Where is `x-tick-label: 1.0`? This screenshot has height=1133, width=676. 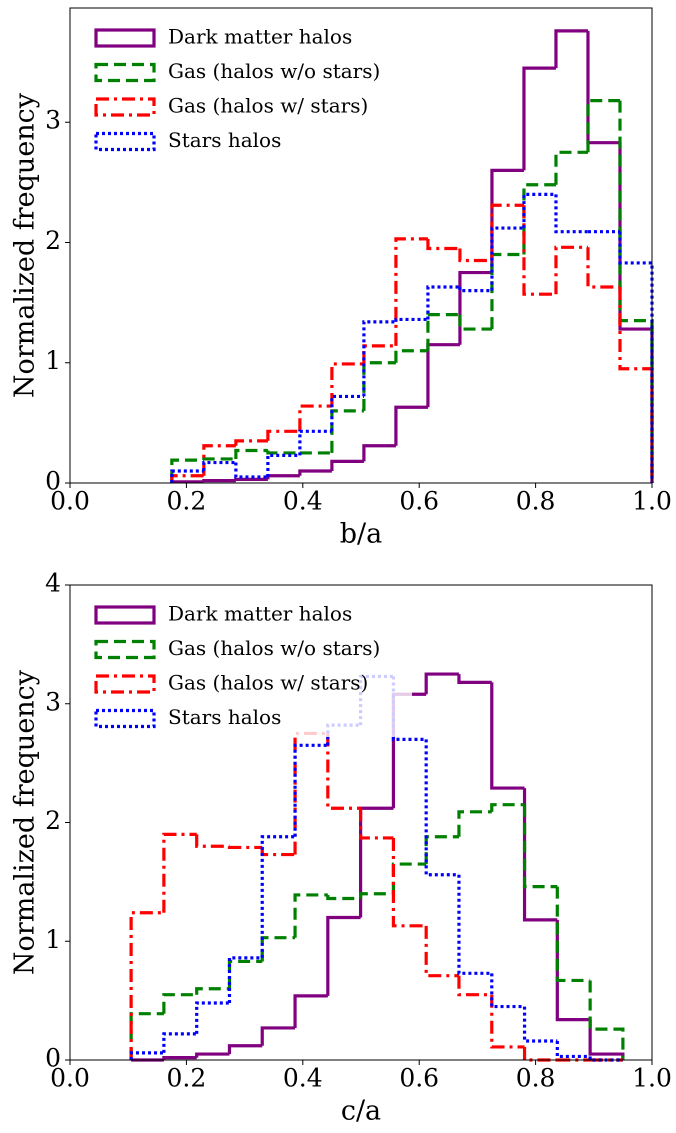 x-tick-label: 1.0 is located at coordinates (652, 501).